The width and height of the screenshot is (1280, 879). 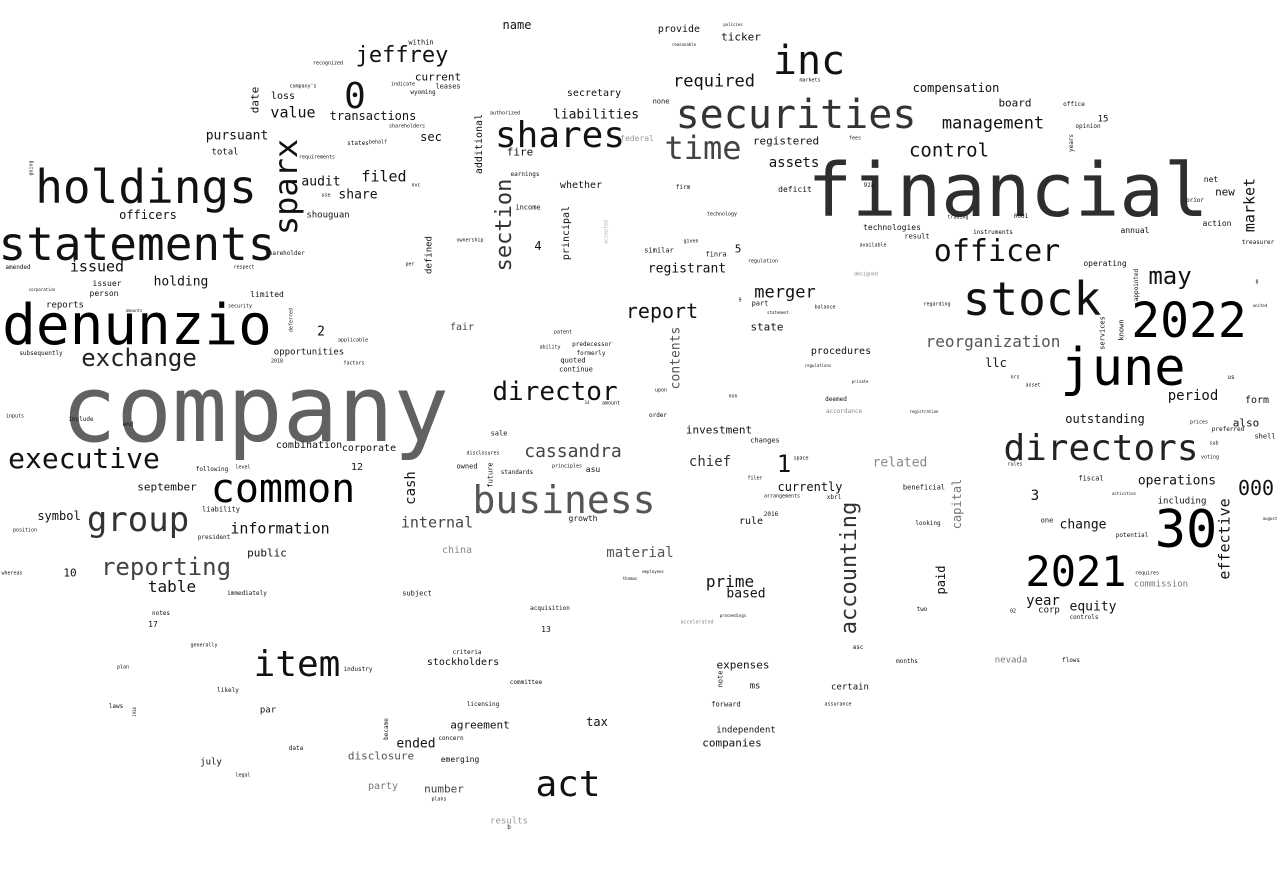 I want to click on word-related: related, so click(x=900, y=463).